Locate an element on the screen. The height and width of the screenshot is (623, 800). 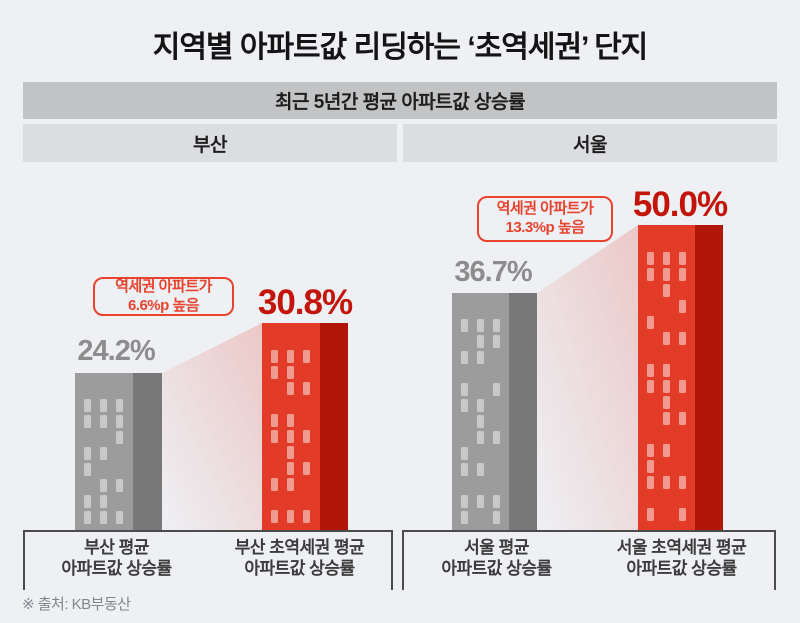
bar-value-label: 36.7% is located at coordinates (493, 272).